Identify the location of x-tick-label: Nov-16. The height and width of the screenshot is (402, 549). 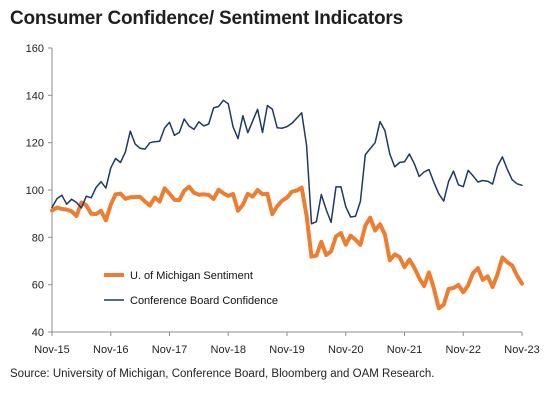
(110, 350).